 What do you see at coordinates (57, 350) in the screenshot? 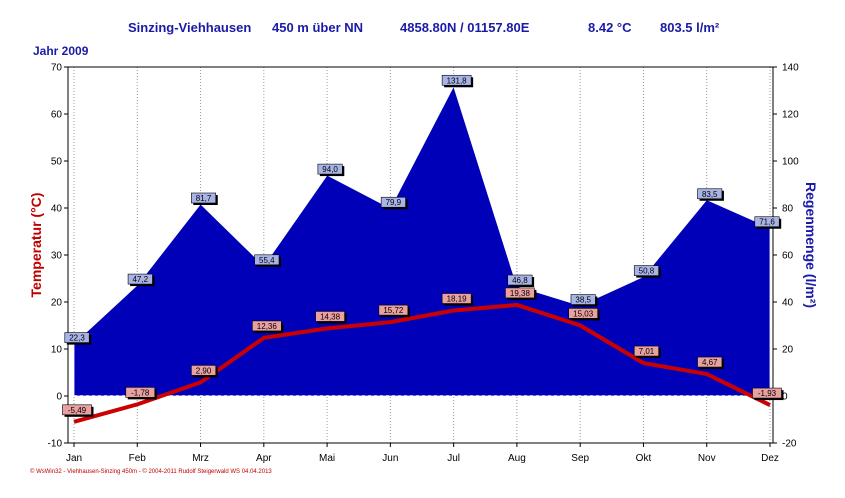
I see `y-tick-label: 10` at bounding box center [57, 350].